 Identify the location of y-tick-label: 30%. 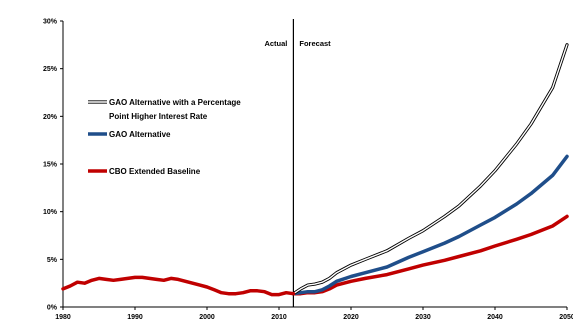
(50, 22).